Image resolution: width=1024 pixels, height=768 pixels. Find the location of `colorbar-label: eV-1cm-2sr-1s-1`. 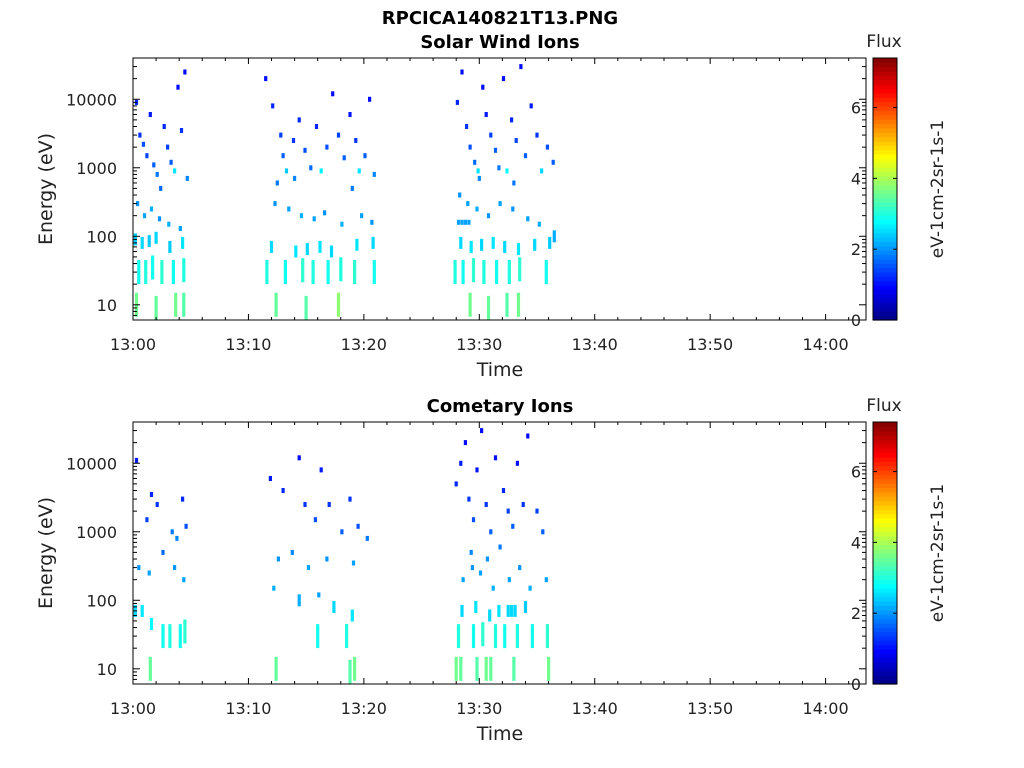

colorbar-label: eV-1cm-2sr-1s-1 is located at coordinates (938, 553).